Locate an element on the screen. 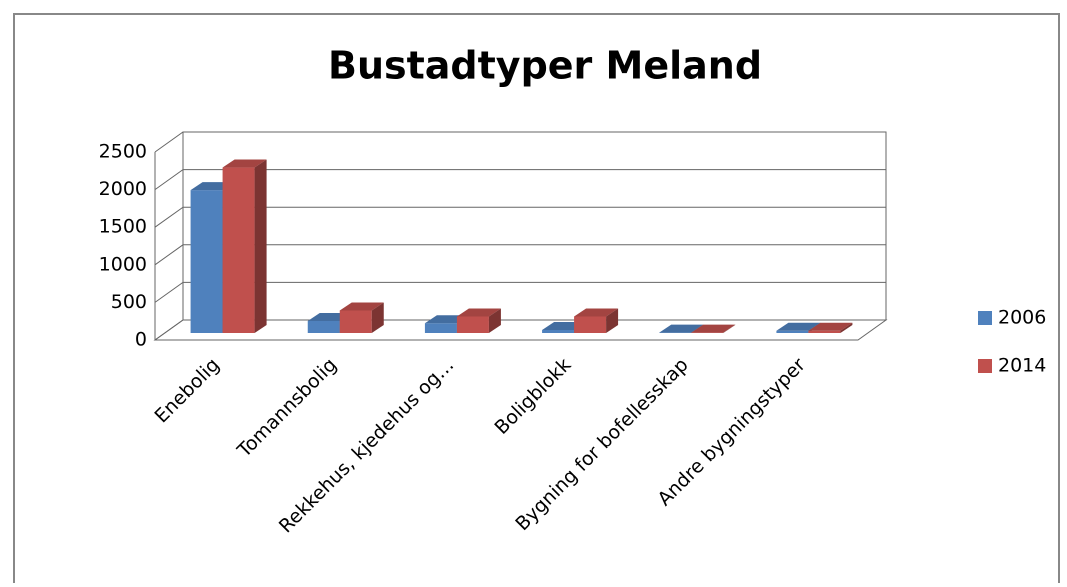 This screenshot has height=587, width=1067. bar-side is located at coordinates (261, 246).